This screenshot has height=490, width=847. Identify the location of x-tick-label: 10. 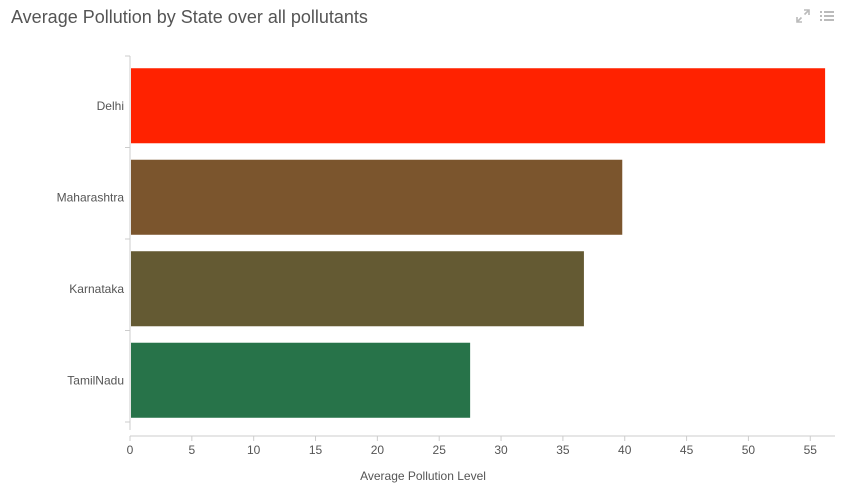
(254, 450).